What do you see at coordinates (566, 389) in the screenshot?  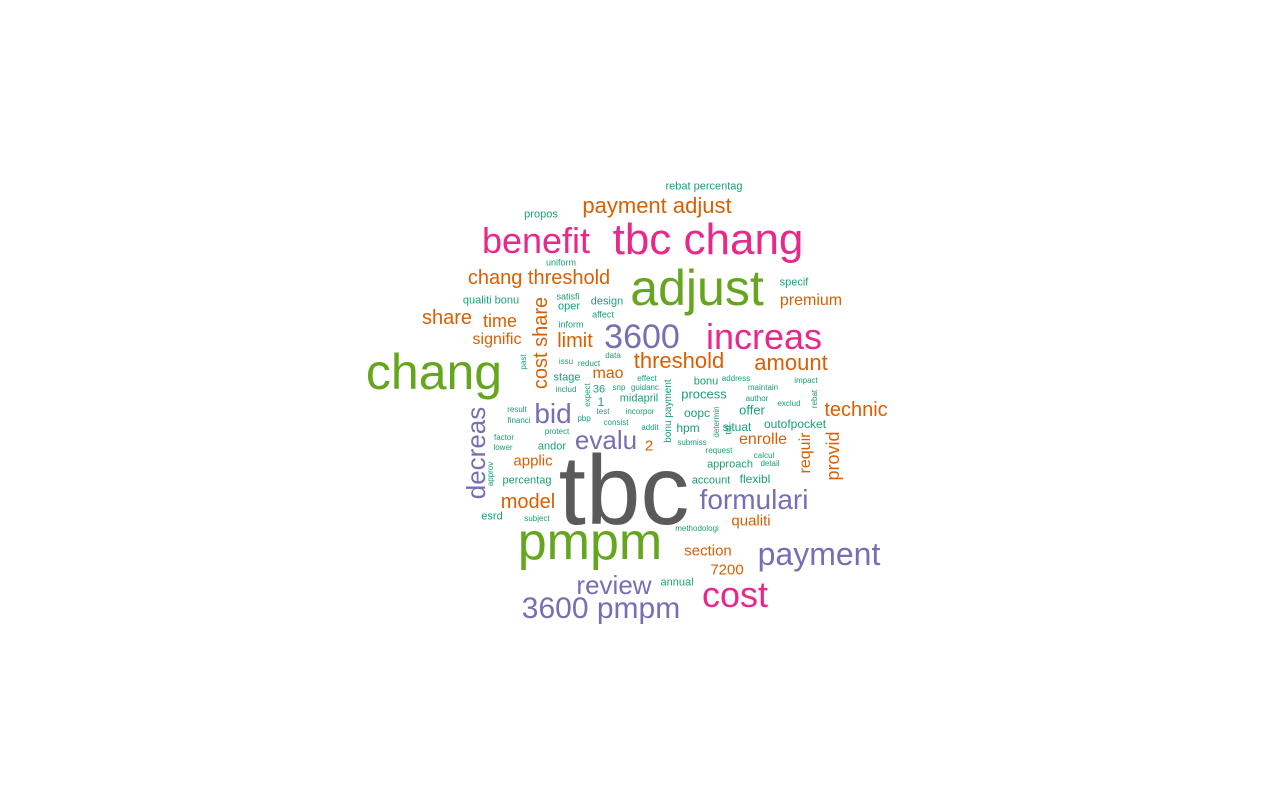 I see `word-includ: includ` at bounding box center [566, 389].